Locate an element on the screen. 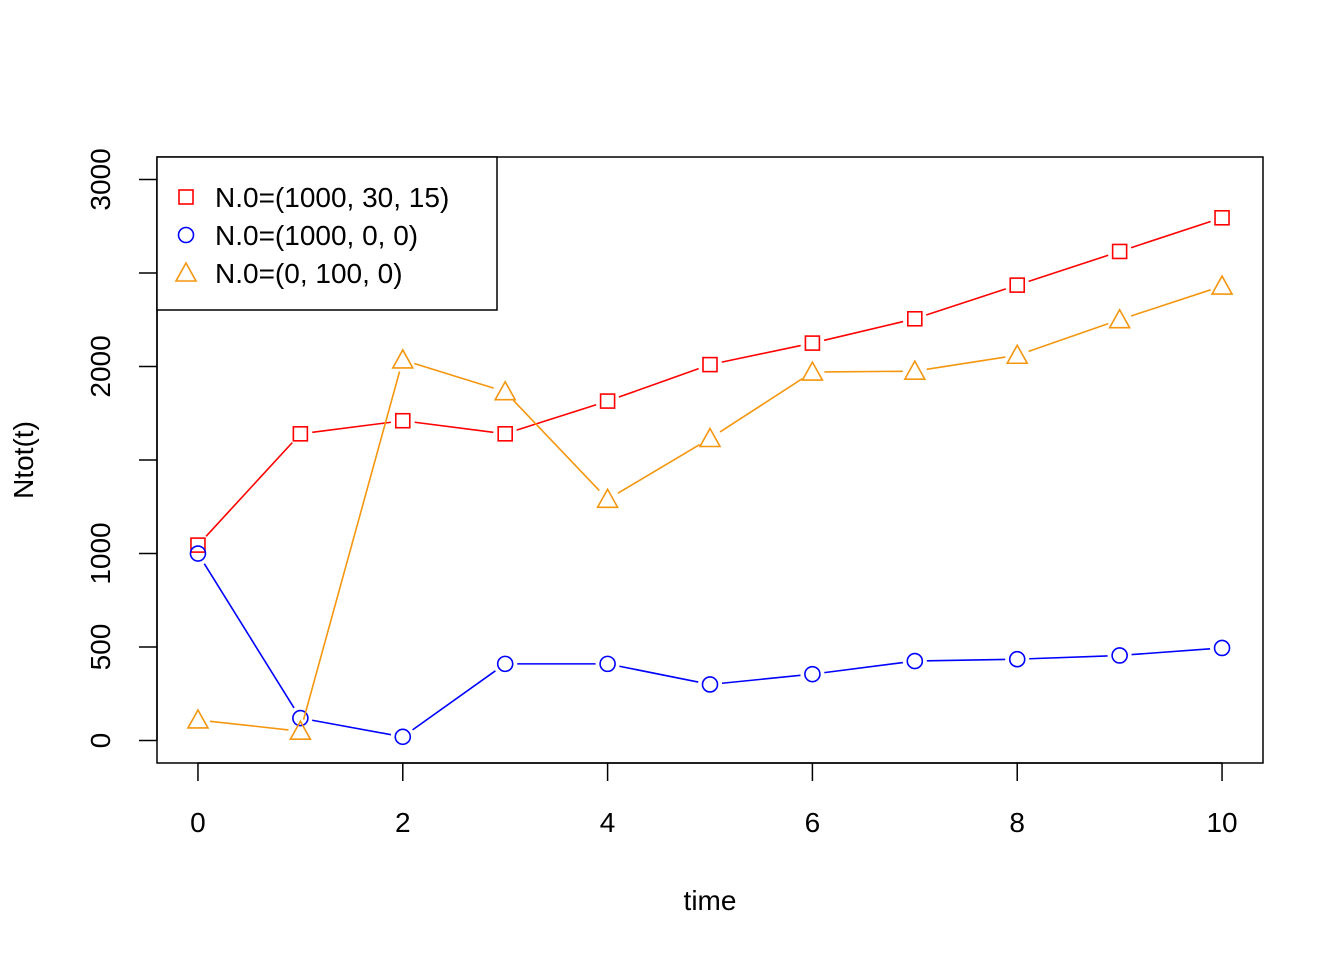  y-tick-label: 3000 is located at coordinates (100, 179).